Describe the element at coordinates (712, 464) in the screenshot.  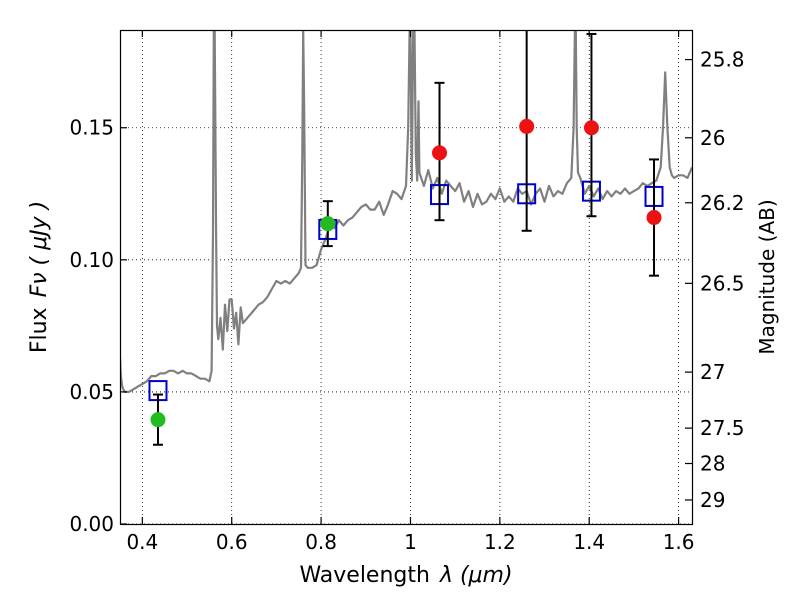
I see `right-tick-label: 28` at that location.